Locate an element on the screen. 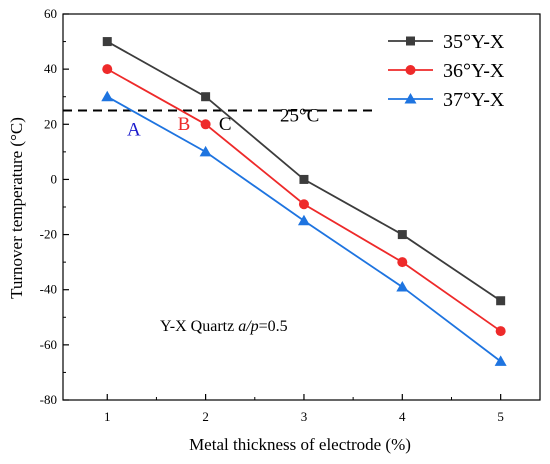 The height and width of the screenshot is (464, 550). legend-label: 36°Y-X is located at coordinates (474, 71).